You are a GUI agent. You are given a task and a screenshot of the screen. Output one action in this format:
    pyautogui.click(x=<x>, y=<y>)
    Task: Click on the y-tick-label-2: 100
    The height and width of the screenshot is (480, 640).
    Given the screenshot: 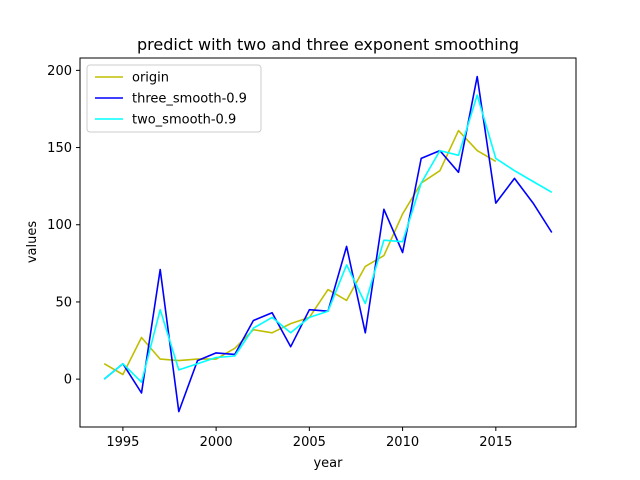 What is the action you would take?
    pyautogui.click(x=59, y=225)
    